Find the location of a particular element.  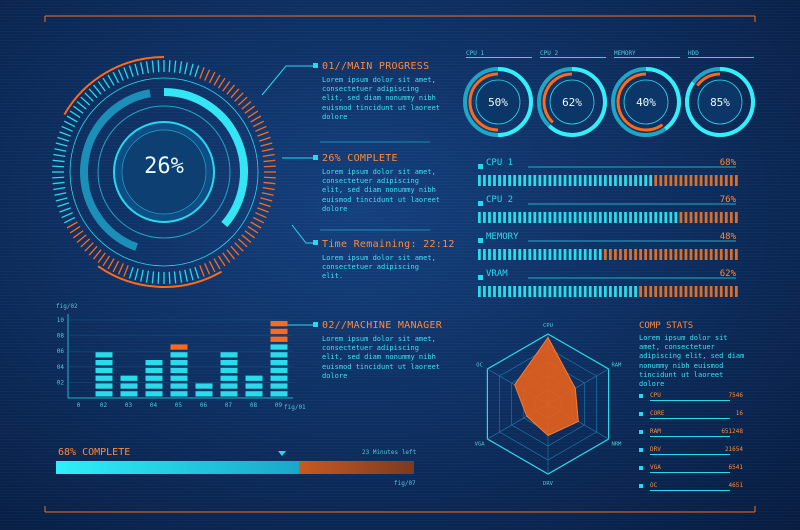

main-gauge-percent: 26% is located at coordinates (164, 166).